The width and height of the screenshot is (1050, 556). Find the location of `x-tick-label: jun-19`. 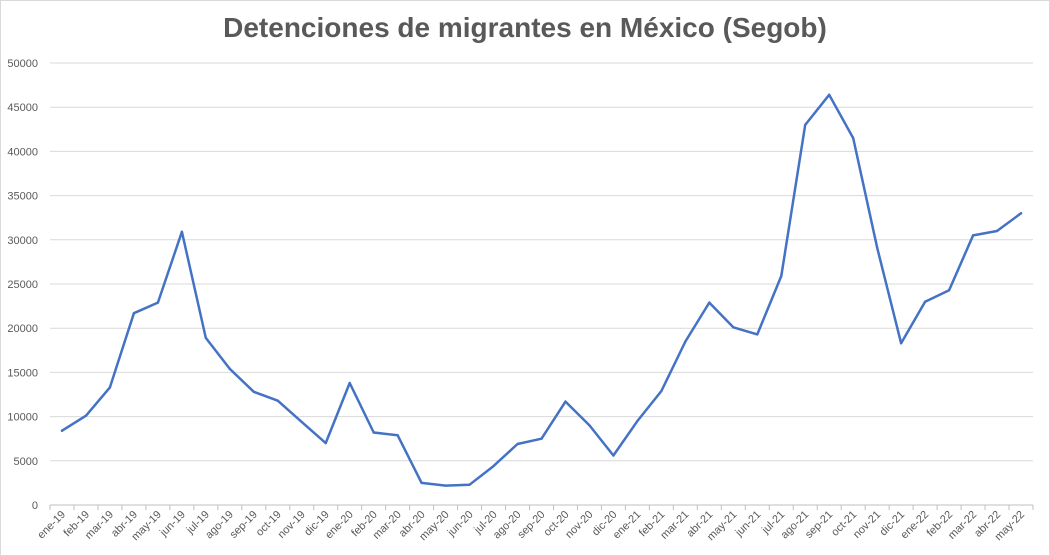

x-tick-label: jun-19 is located at coordinates (172, 524).